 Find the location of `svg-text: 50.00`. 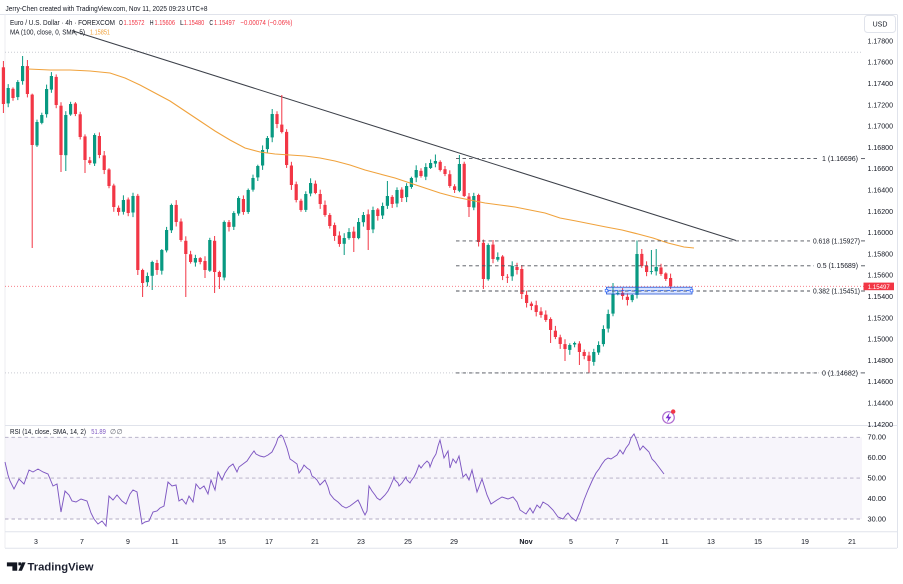

svg-text: 50.00 is located at coordinates (877, 478).